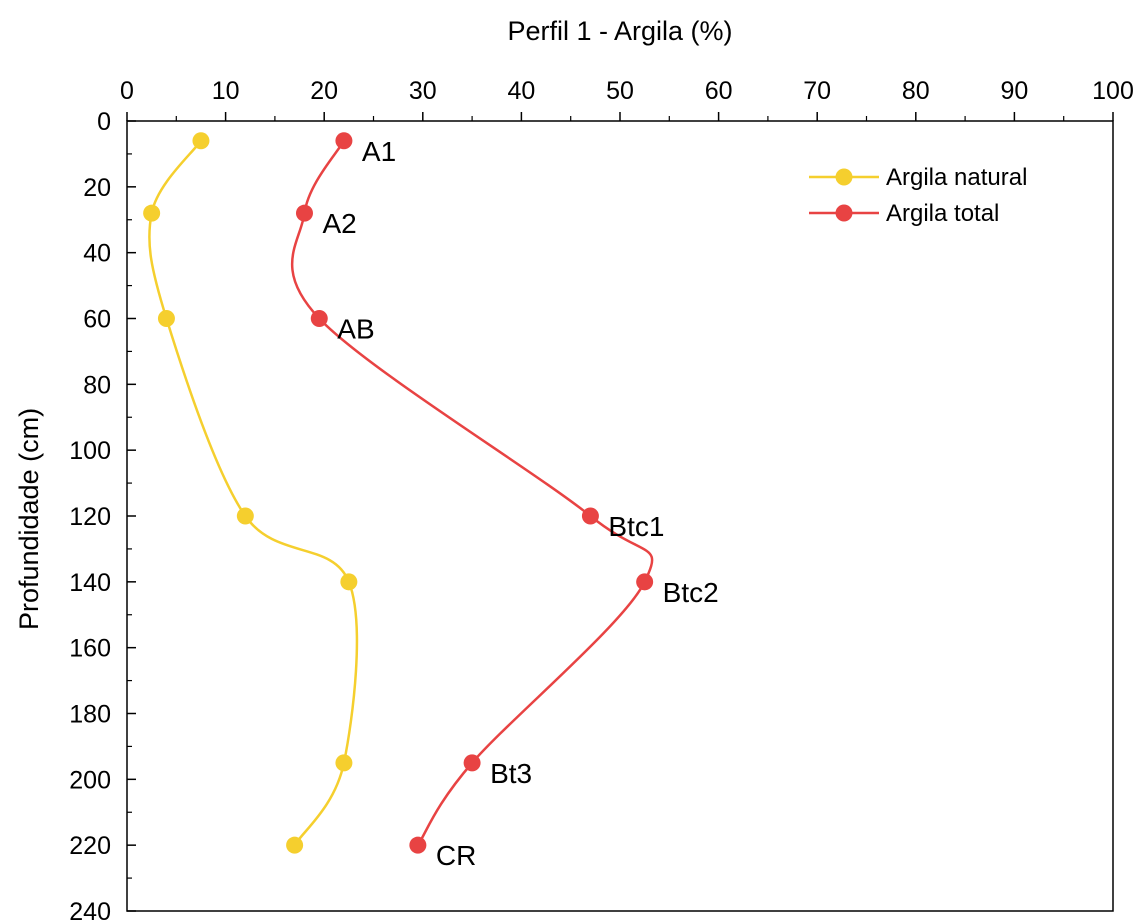 Image resolution: width=1148 pixels, height=920 pixels. What do you see at coordinates (90, 517) in the screenshot?
I see `y-tick-label: 120` at bounding box center [90, 517].